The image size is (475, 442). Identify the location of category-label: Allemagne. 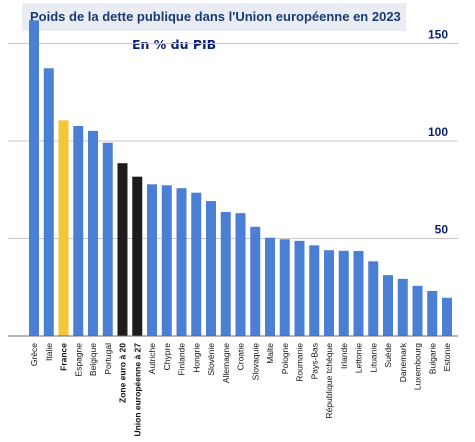
(226, 363).